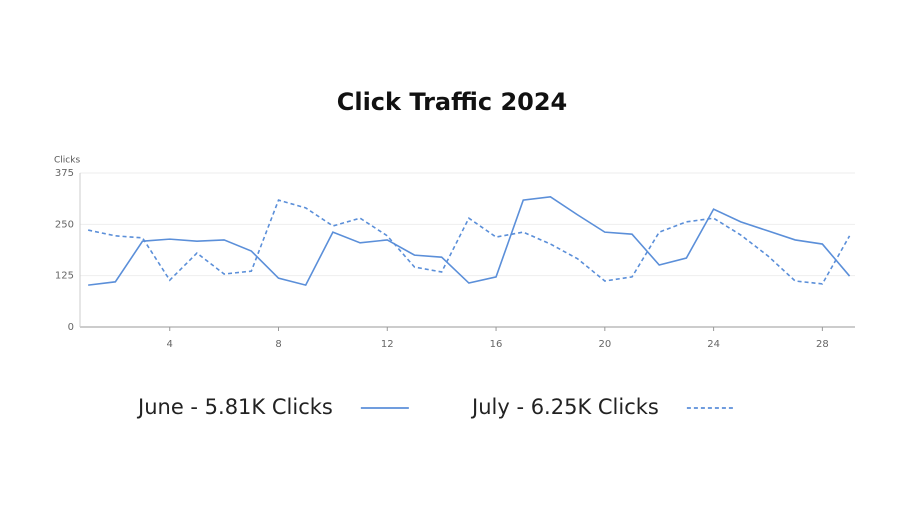  I want to click on chart-title: Click Traffic 2024, so click(452, 102).